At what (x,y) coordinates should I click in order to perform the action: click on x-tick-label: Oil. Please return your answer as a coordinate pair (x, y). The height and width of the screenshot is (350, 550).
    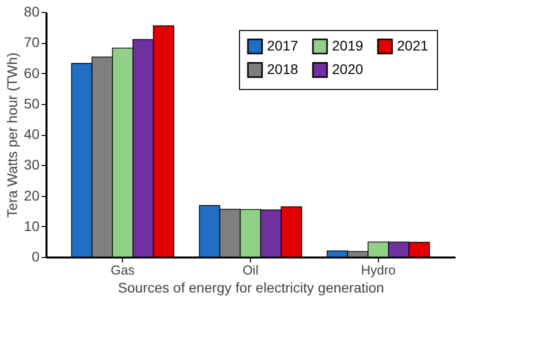
    Looking at the image, I should click on (250, 270).